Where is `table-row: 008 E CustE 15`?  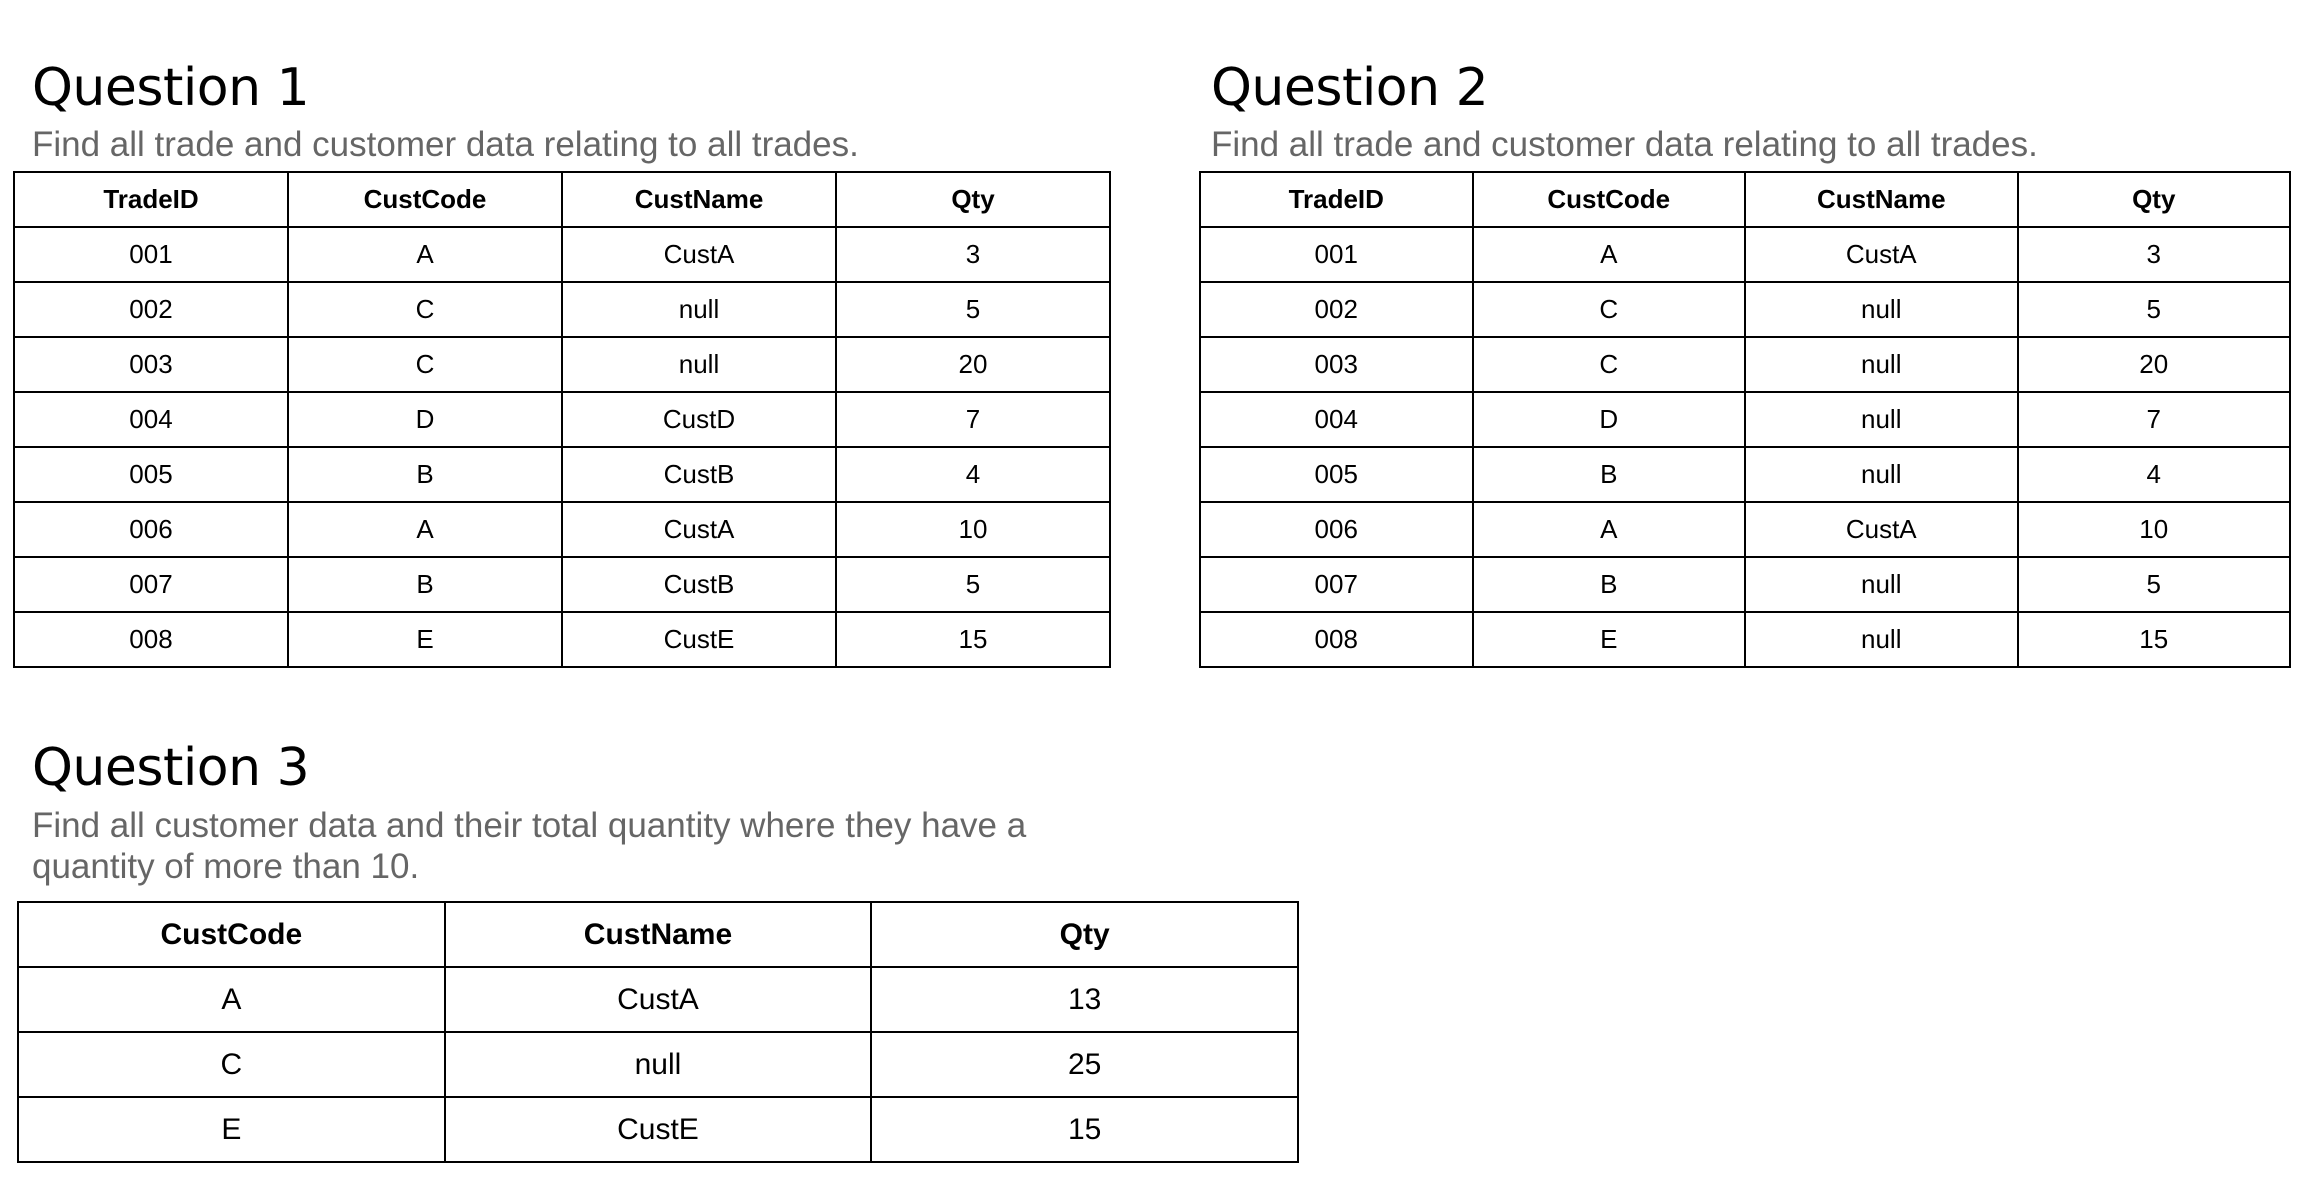 table-row: 008 E CustE 15 is located at coordinates (562, 639).